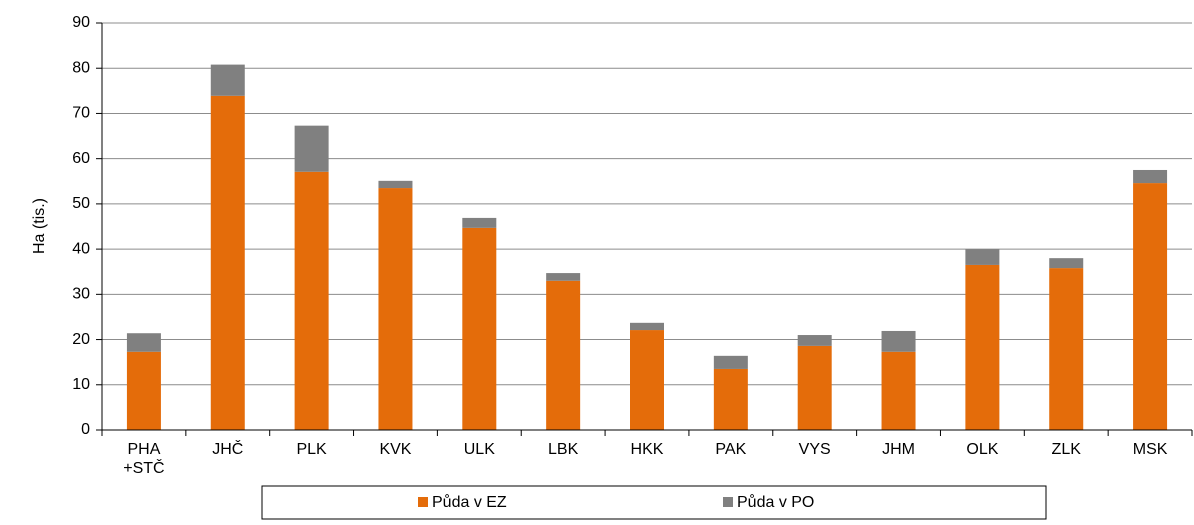 The height and width of the screenshot is (525, 1194). What do you see at coordinates (311, 449) in the screenshot?
I see `x-tick-label: PLK` at bounding box center [311, 449].